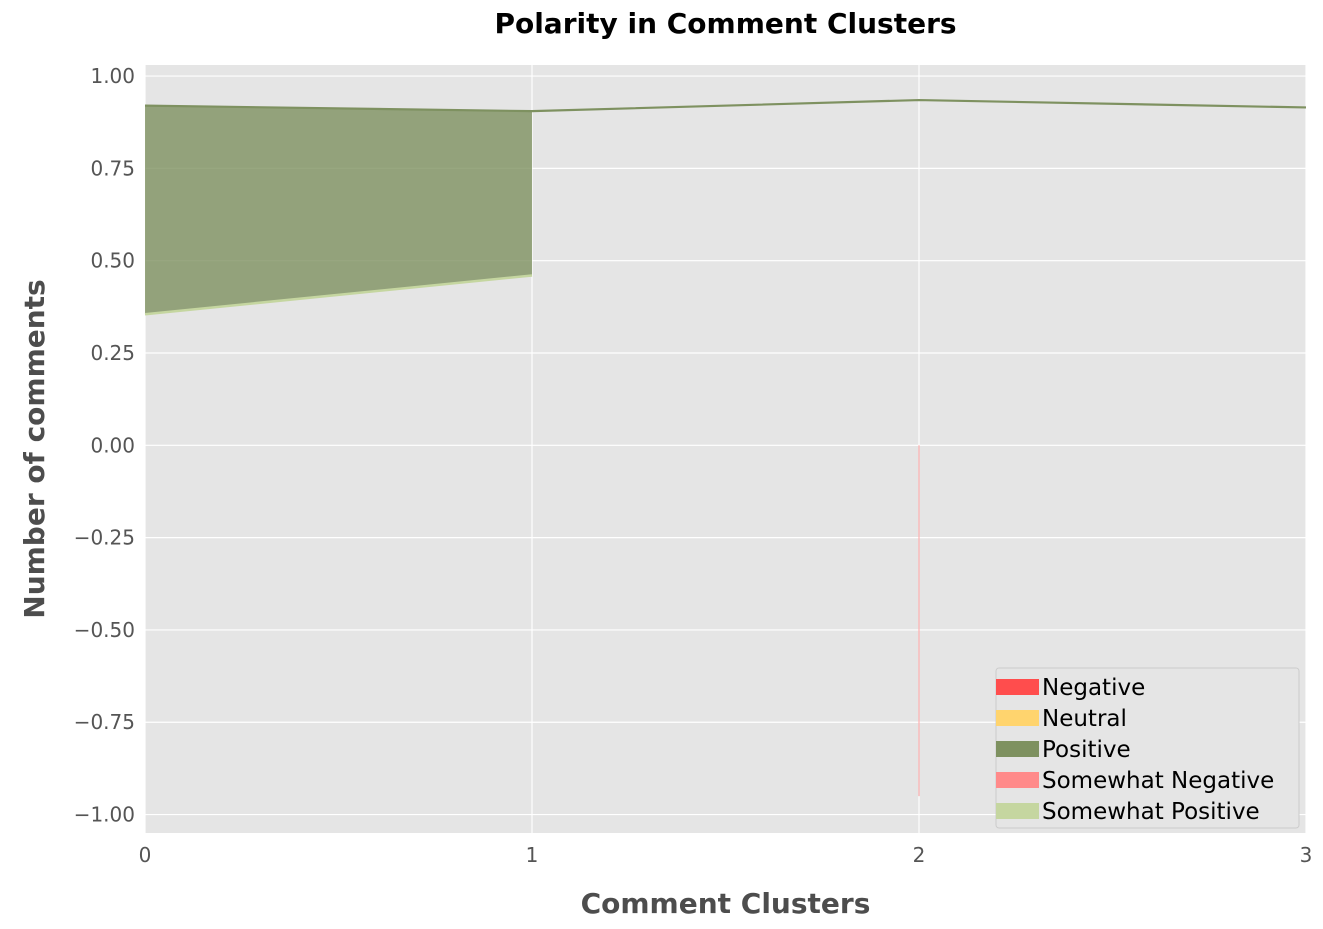 The image size is (1323, 929). Describe the element at coordinates (112, 353) in the screenshot. I see `y-tick-label: 0.25` at that location.